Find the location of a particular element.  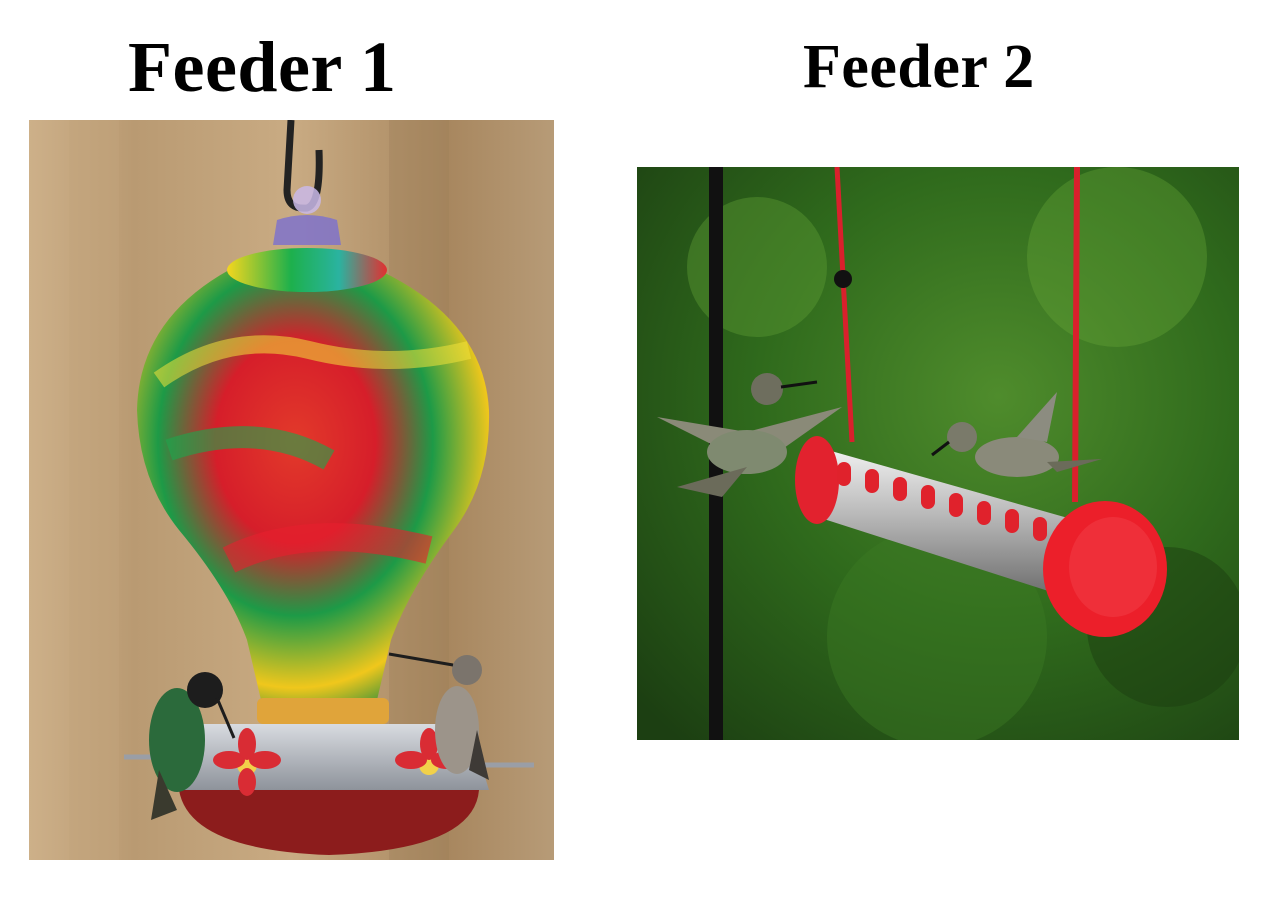

tube-feeder-body is located at coordinates (981, 536).